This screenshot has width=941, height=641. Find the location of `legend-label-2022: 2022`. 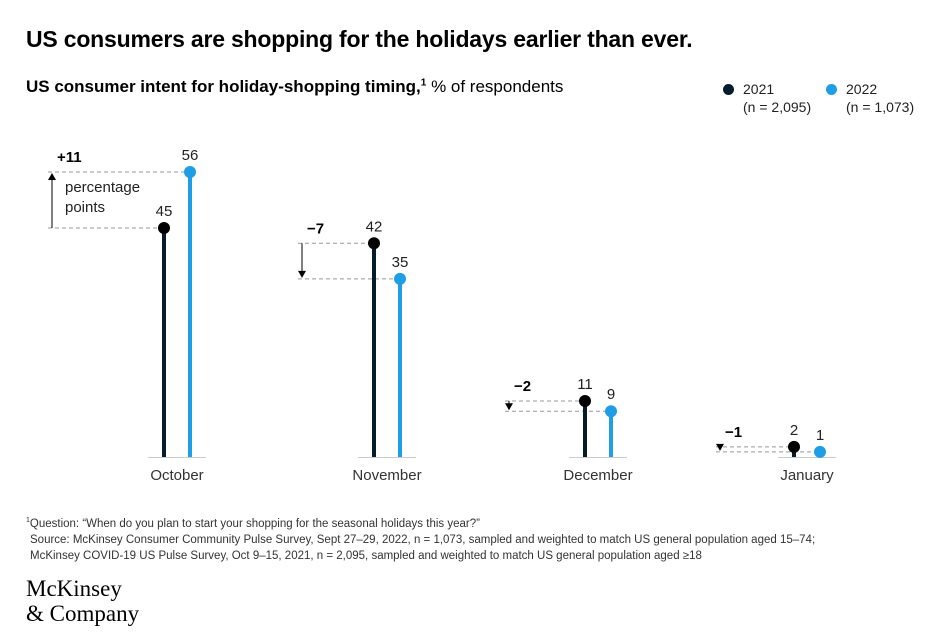

legend-label-2022: 2022 is located at coordinates (862, 89).